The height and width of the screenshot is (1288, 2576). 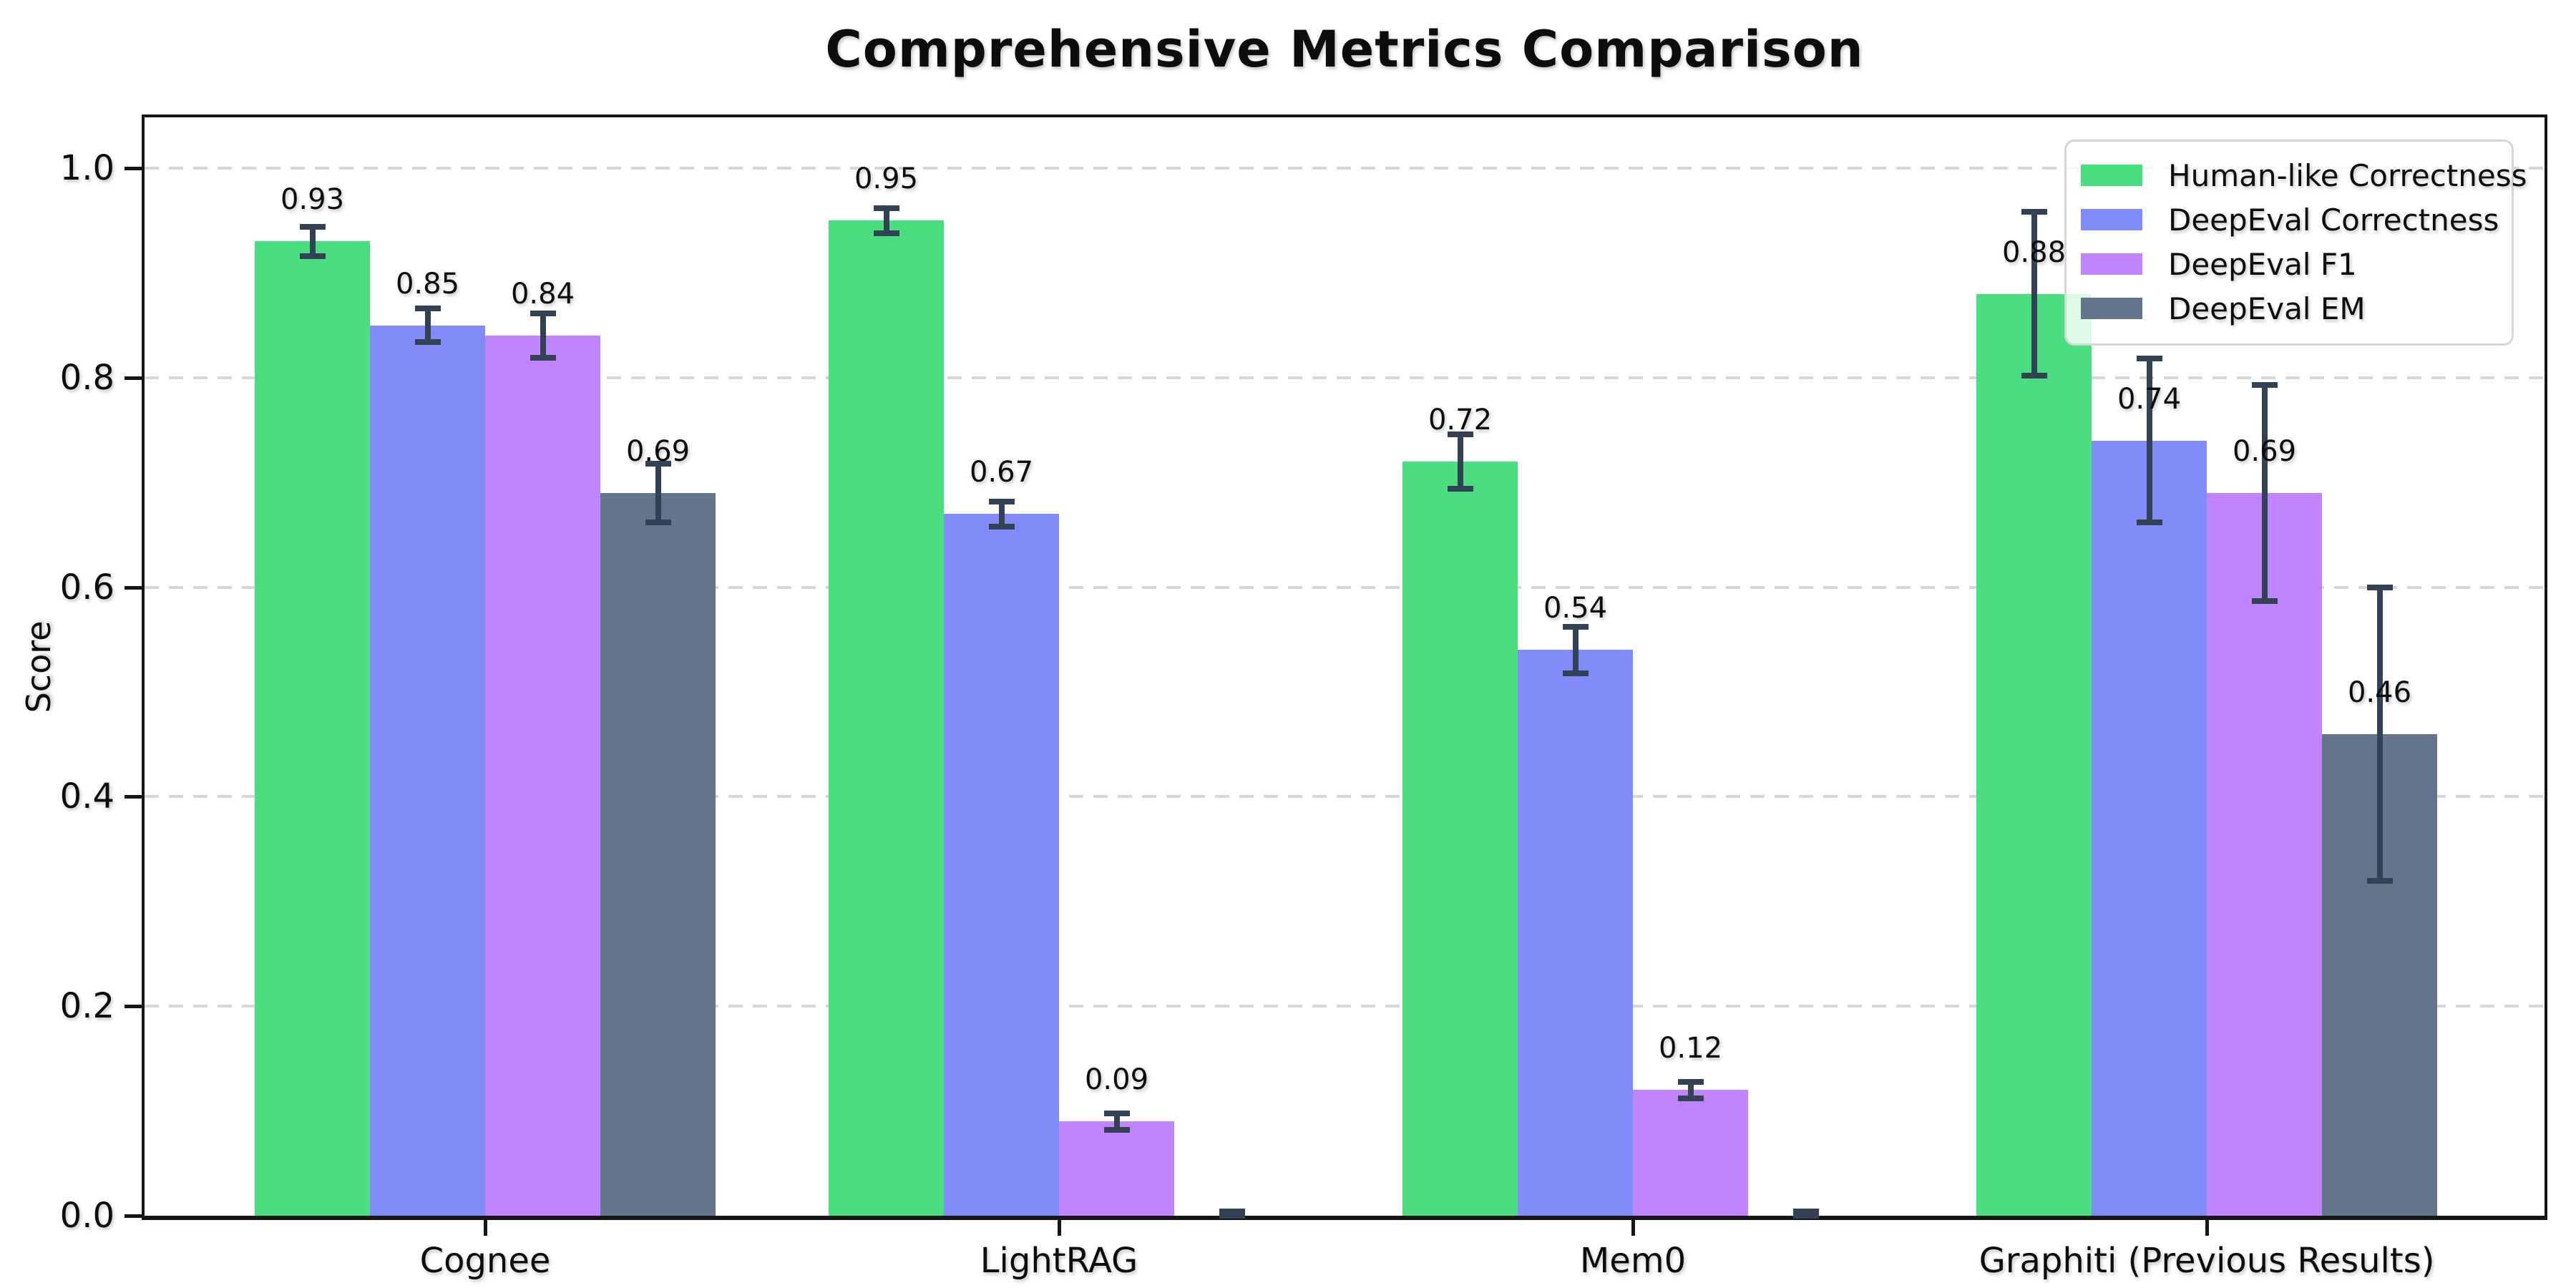 I want to click on legend-swatch-DeepEval F1, so click(x=2111, y=264).